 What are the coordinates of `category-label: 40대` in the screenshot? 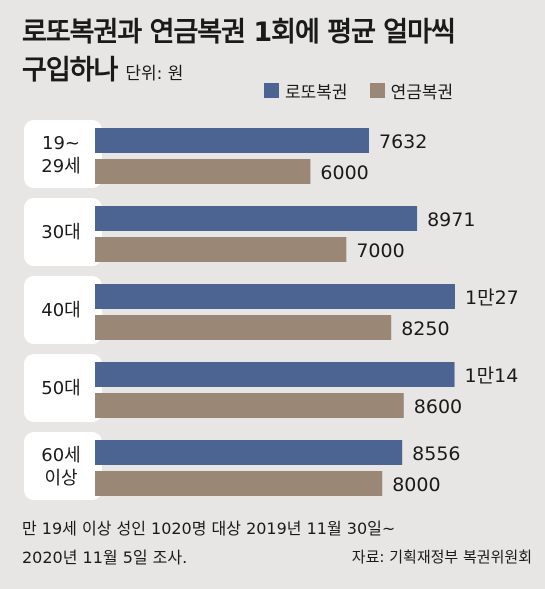 It's located at (60, 310).